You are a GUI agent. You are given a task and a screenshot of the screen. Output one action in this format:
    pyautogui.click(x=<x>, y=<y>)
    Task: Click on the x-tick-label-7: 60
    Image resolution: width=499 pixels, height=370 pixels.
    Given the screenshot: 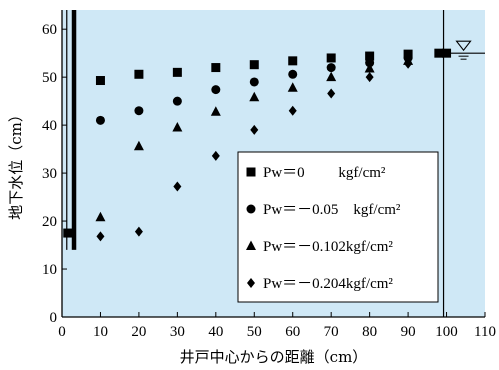 What is the action you would take?
    pyautogui.click(x=292, y=332)
    